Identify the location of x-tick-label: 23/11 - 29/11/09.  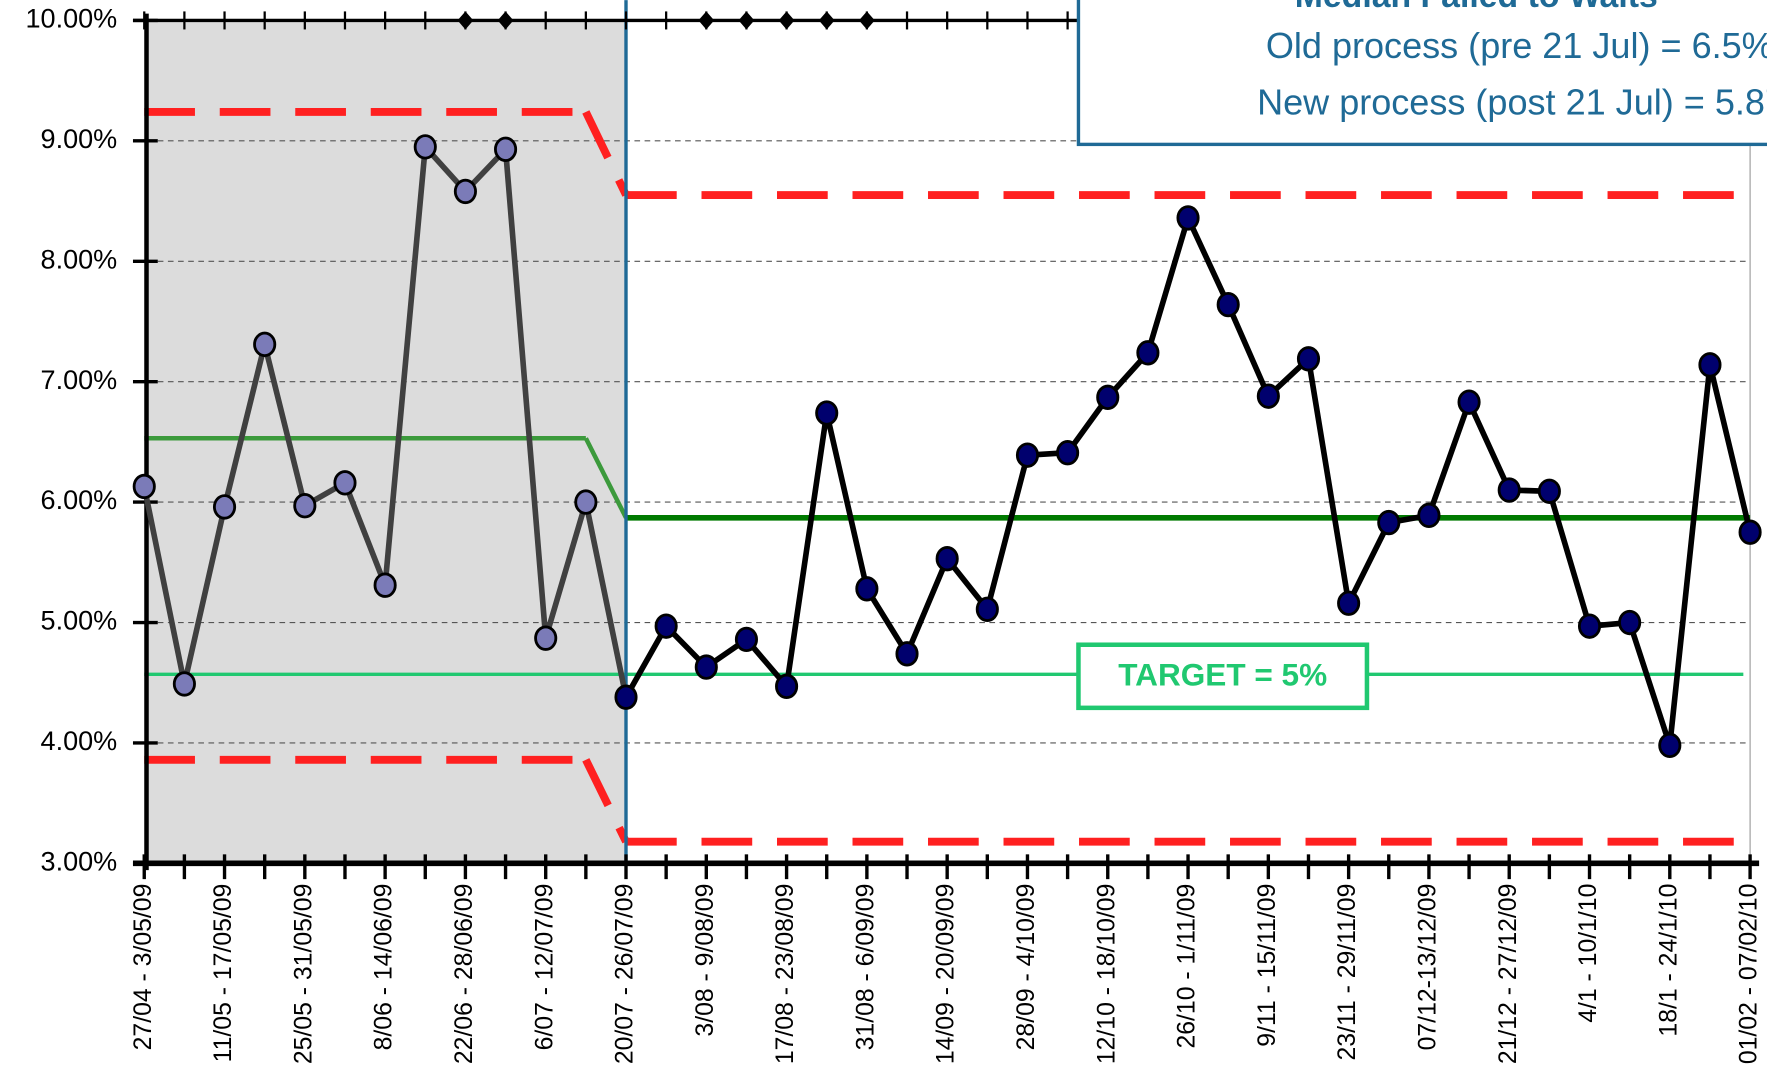
(1347, 972).